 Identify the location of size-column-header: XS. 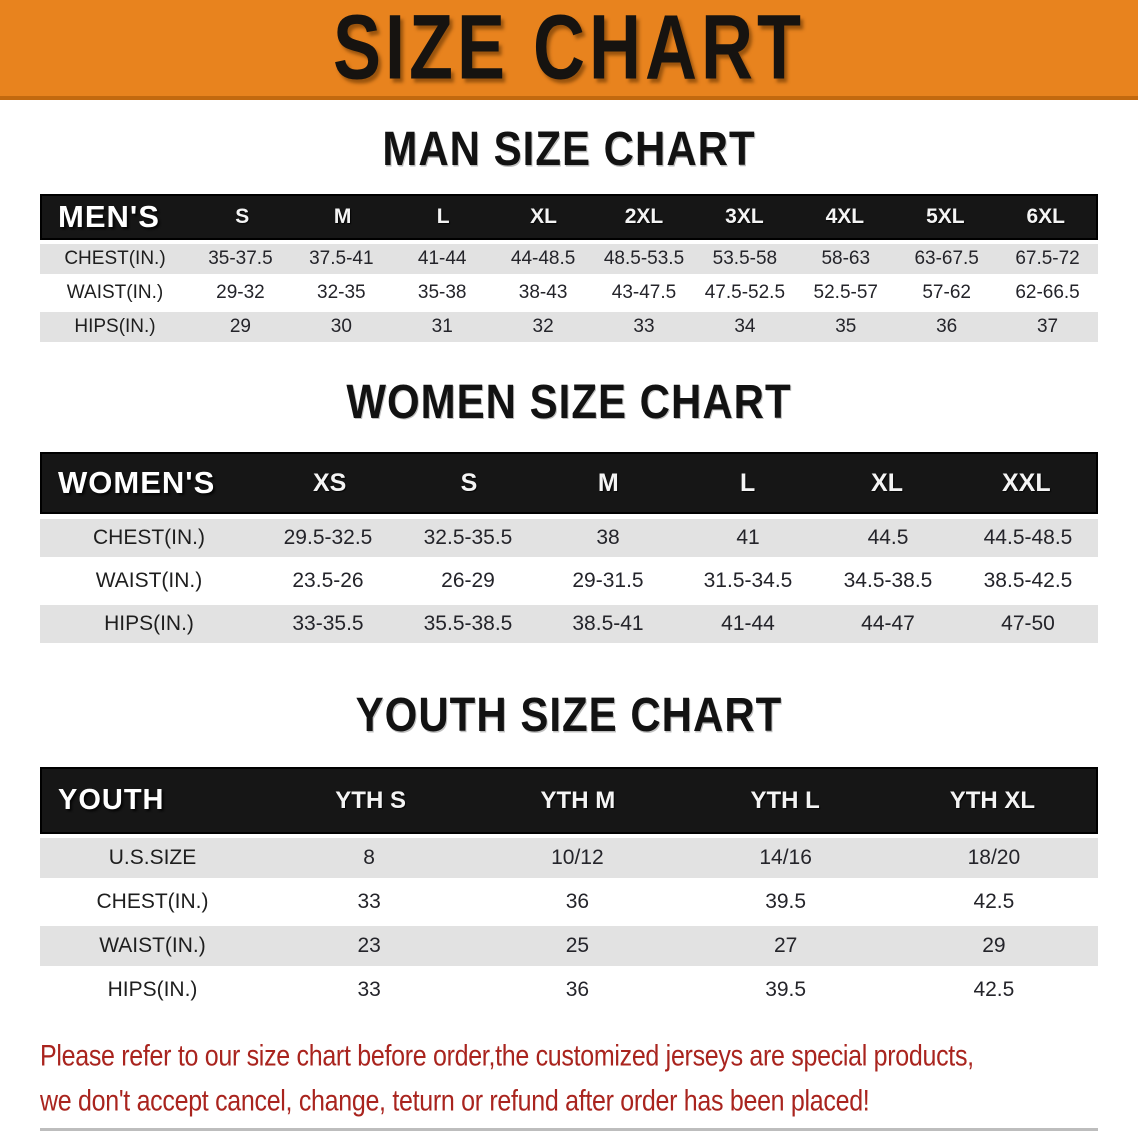
(329, 482).